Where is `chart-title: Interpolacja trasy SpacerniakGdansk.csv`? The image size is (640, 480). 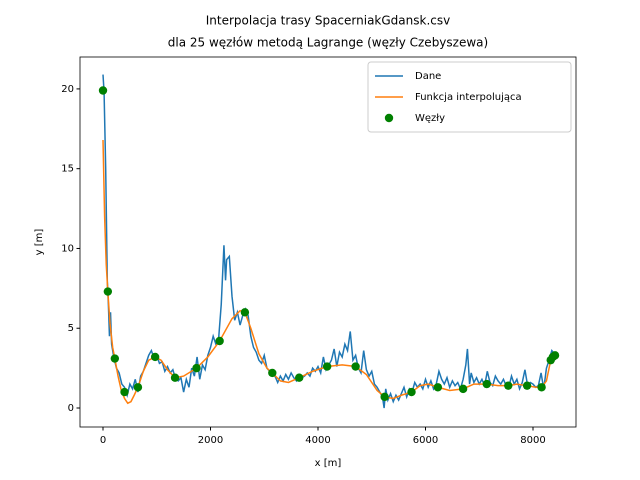
chart-title: Interpolacja trasy SpacerniakGdansk.csv is located at coordinates (328, 21).